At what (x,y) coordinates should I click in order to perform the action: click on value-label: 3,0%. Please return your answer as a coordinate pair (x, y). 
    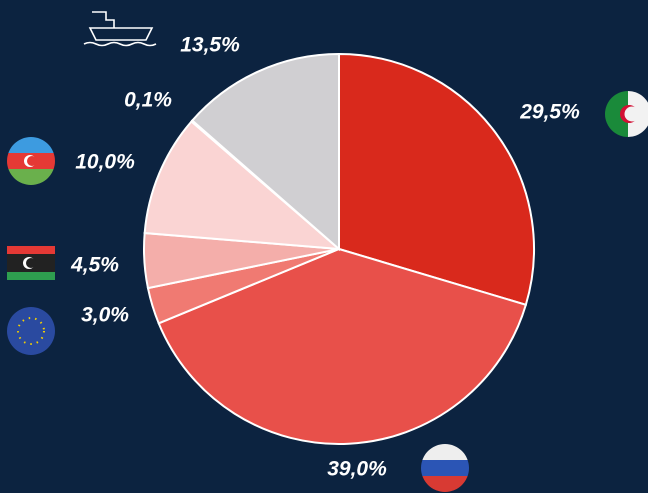
    Looking at the image, I should click on (105, 315).